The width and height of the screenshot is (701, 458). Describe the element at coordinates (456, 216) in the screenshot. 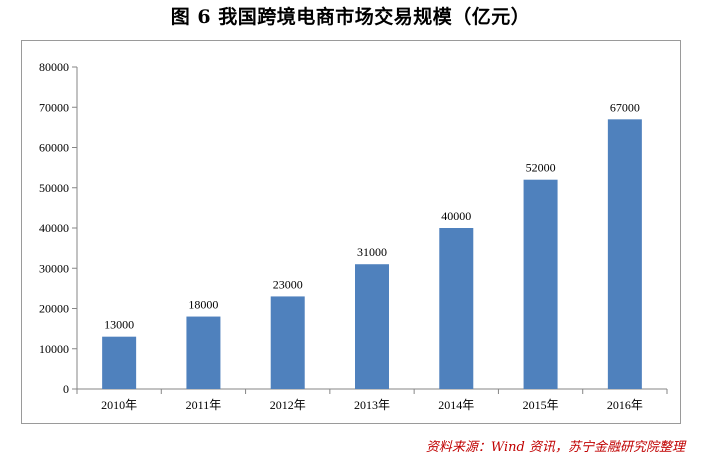

I see `bar-value-label: 40000` at that location.